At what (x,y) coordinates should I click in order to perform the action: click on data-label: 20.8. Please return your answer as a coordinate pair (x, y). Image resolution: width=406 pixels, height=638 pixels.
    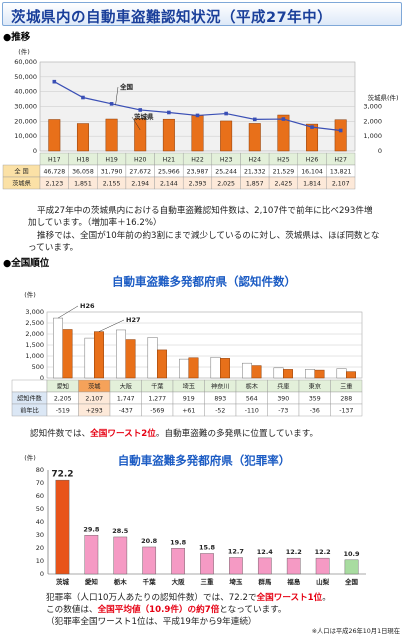
    Looking at the image, I should click on (149, 541).